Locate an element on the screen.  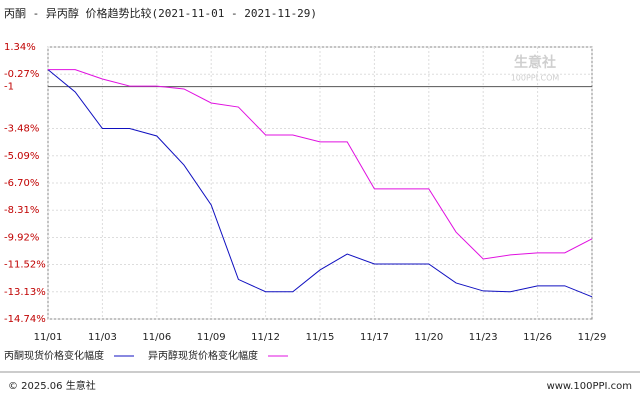
legend-label: 丙酮现货价格变化幅度 is located at coordinates (54, 355).